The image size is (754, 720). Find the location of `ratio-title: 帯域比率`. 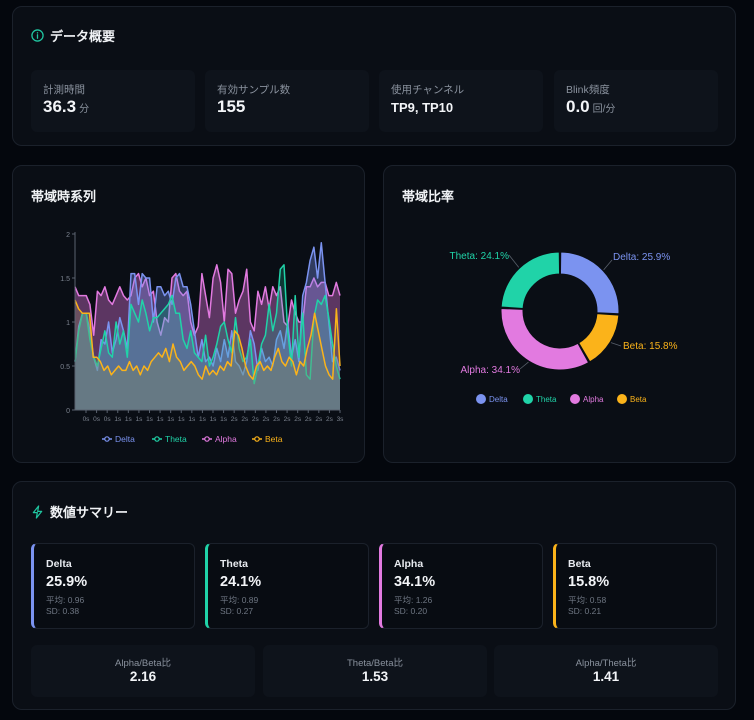

ratio-title: 帯域比率 is located at coordinates (428, 196).